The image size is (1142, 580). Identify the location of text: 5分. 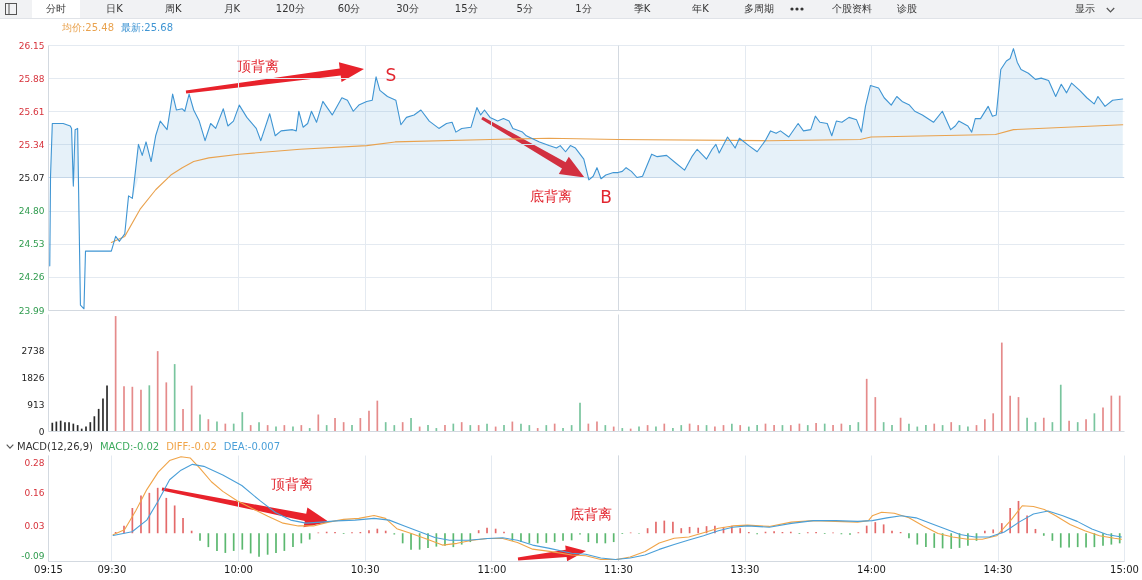
(524, 9).